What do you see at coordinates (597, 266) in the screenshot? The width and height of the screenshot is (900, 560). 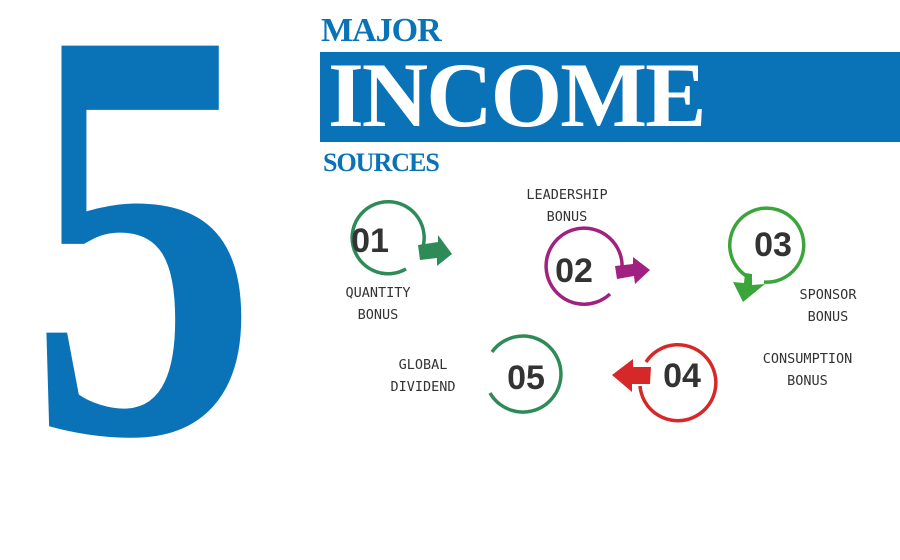 I see `source-02-circle` at bounding box center [597, 266].